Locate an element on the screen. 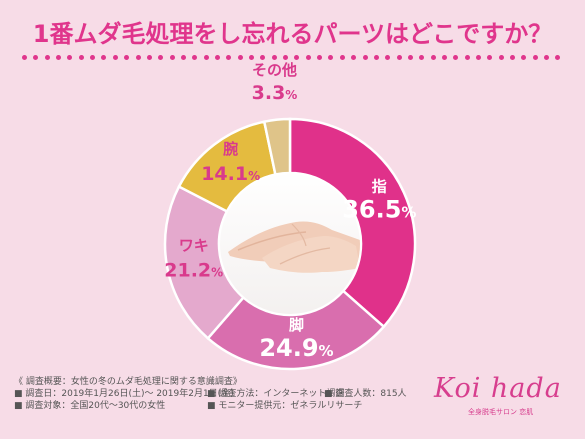 The image size is (585, 439). center-photo is located at coordinates (290, 244).